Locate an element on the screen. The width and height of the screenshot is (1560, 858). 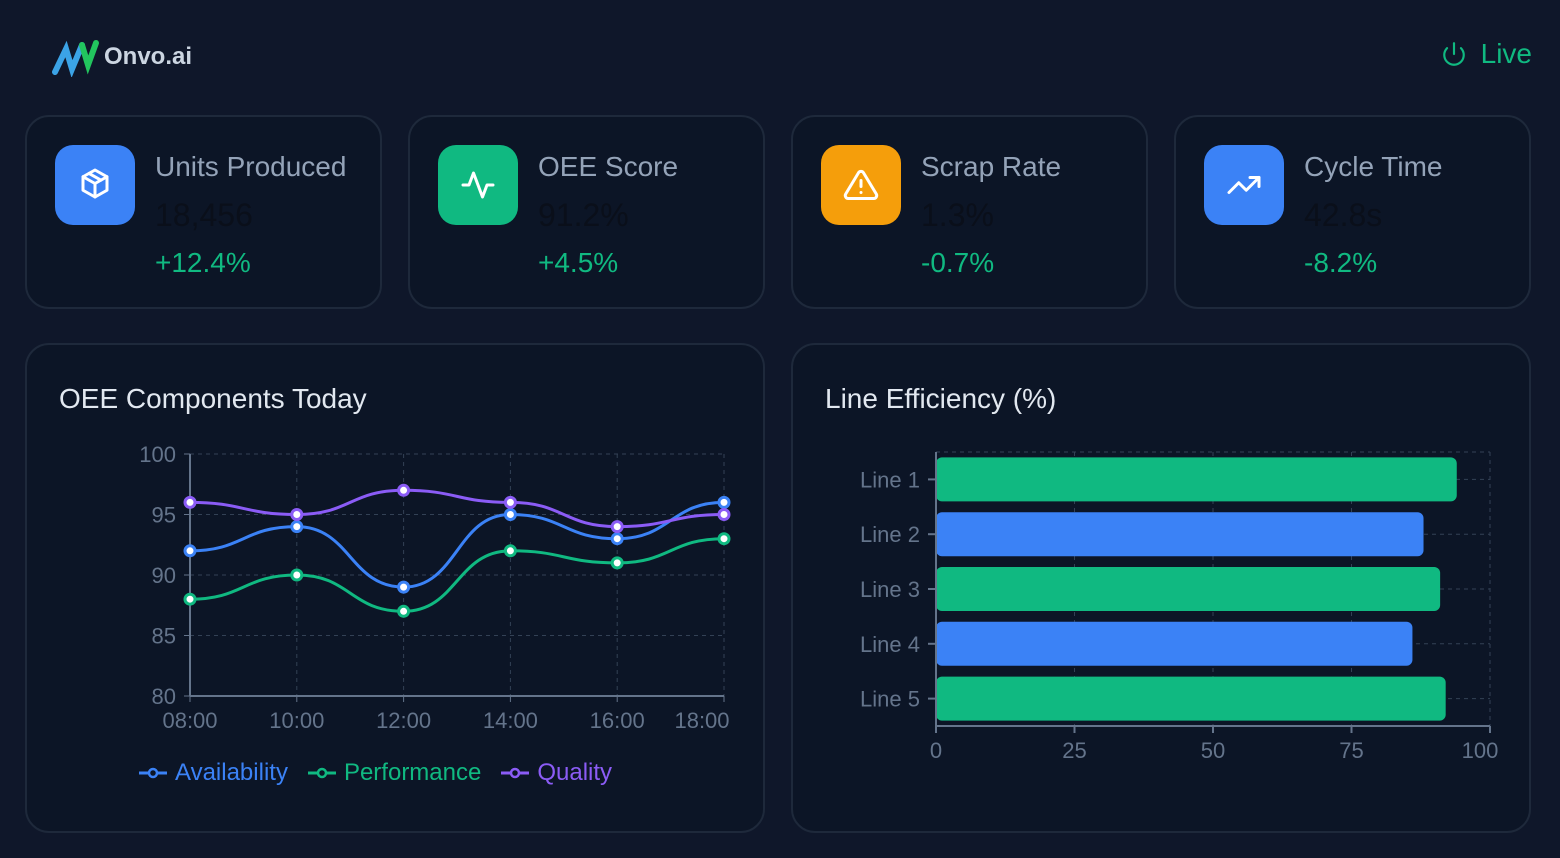
x-tick-label: 100 is located at coordinates (1480, 750).